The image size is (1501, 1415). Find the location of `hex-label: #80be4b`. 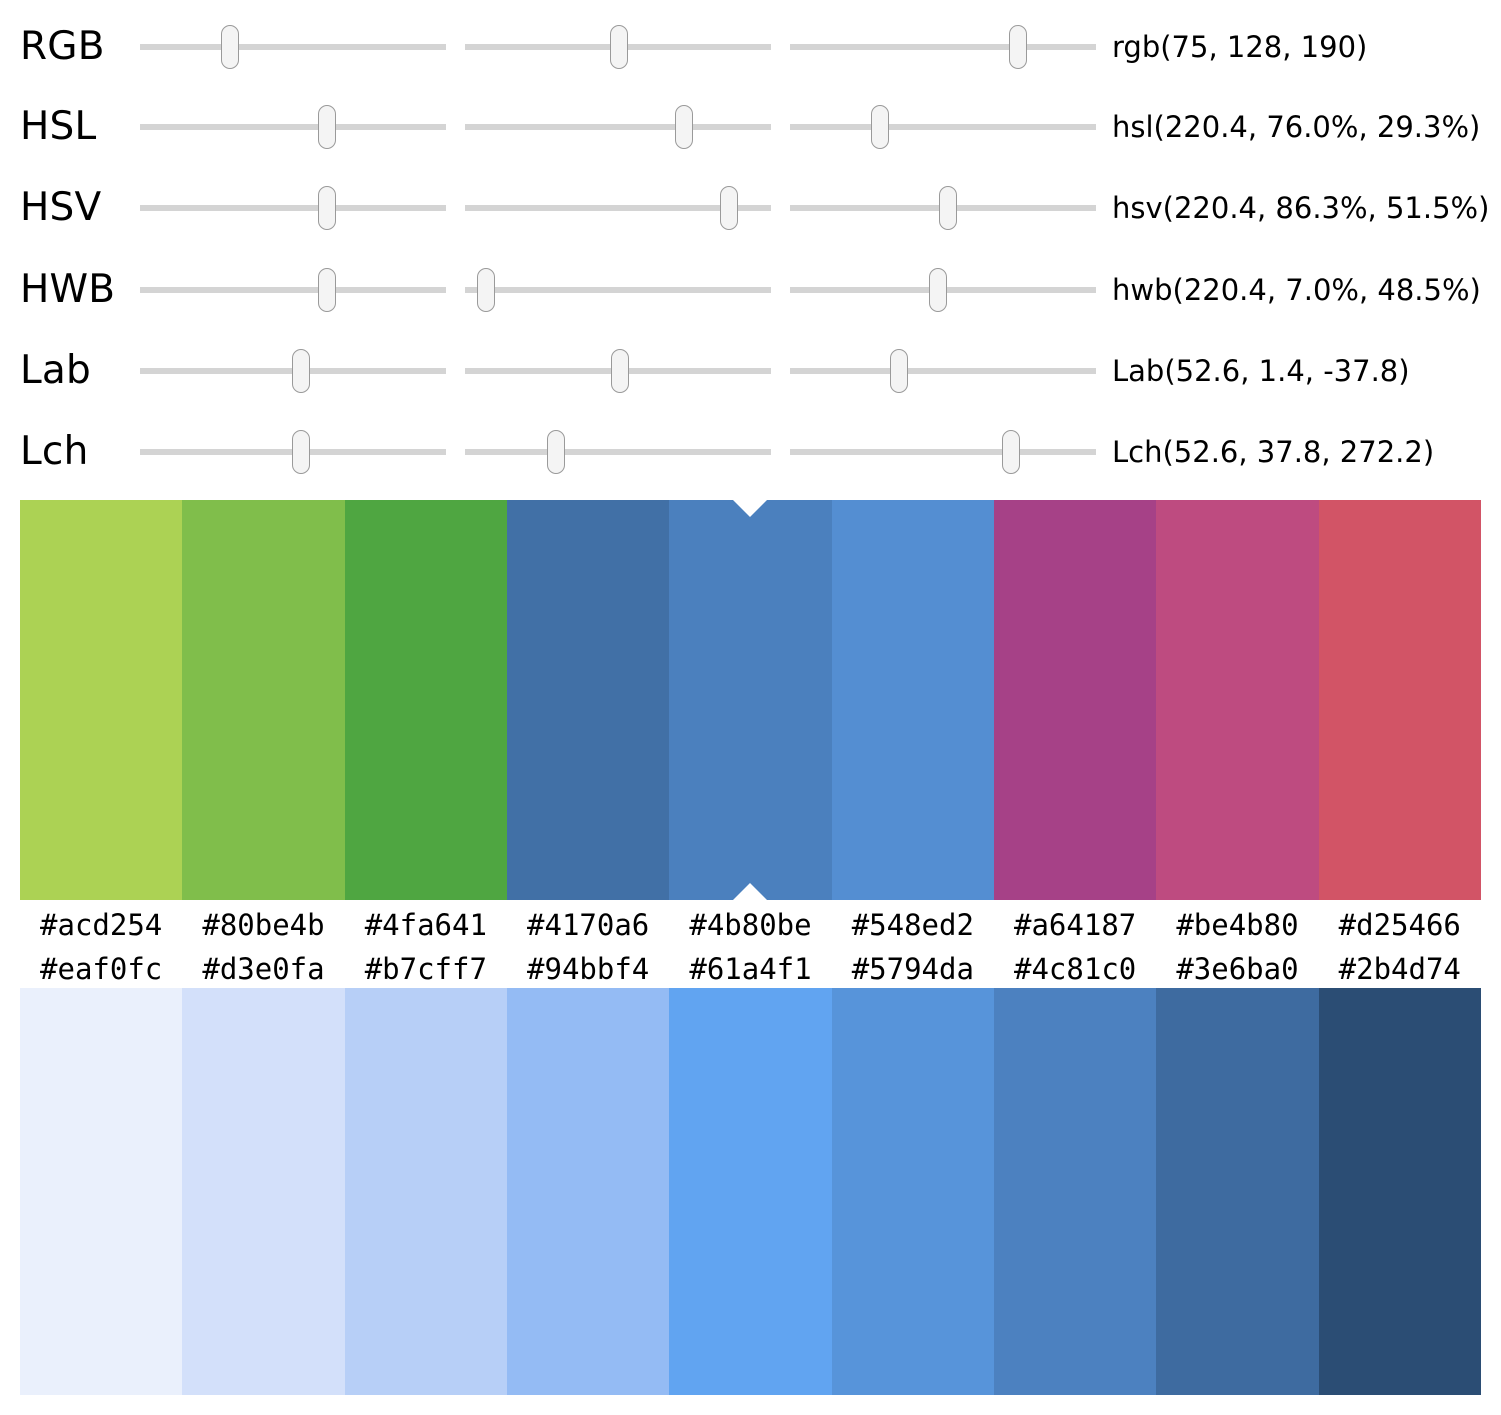

hex-label: #80be4b is located at coordinates (263, 925).